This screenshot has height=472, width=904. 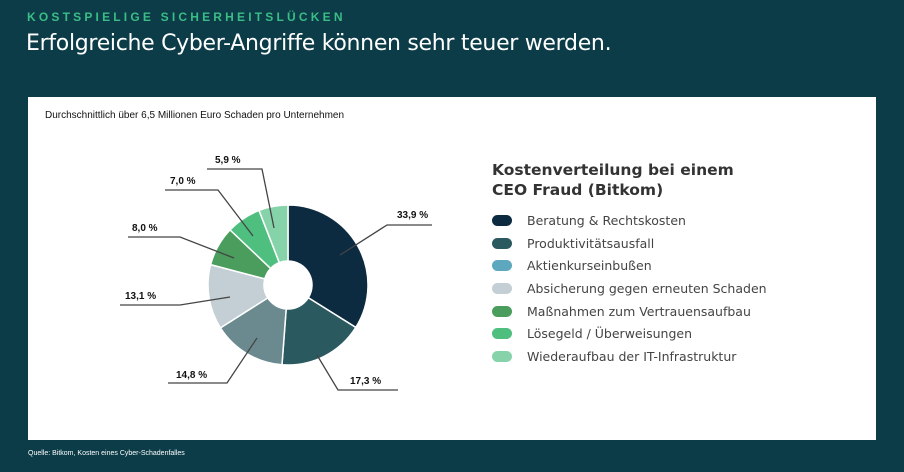 I want to click on legend-item: Aktienkurseinbußen, so click(x=629, y=265).